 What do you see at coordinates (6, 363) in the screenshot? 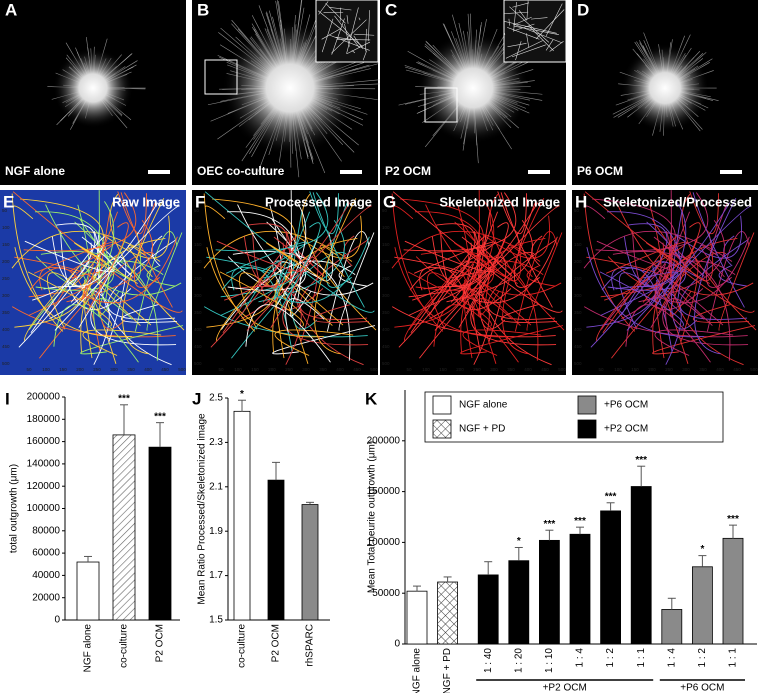
I see `image-y-tick: 500` at bounding box center [6, 363].